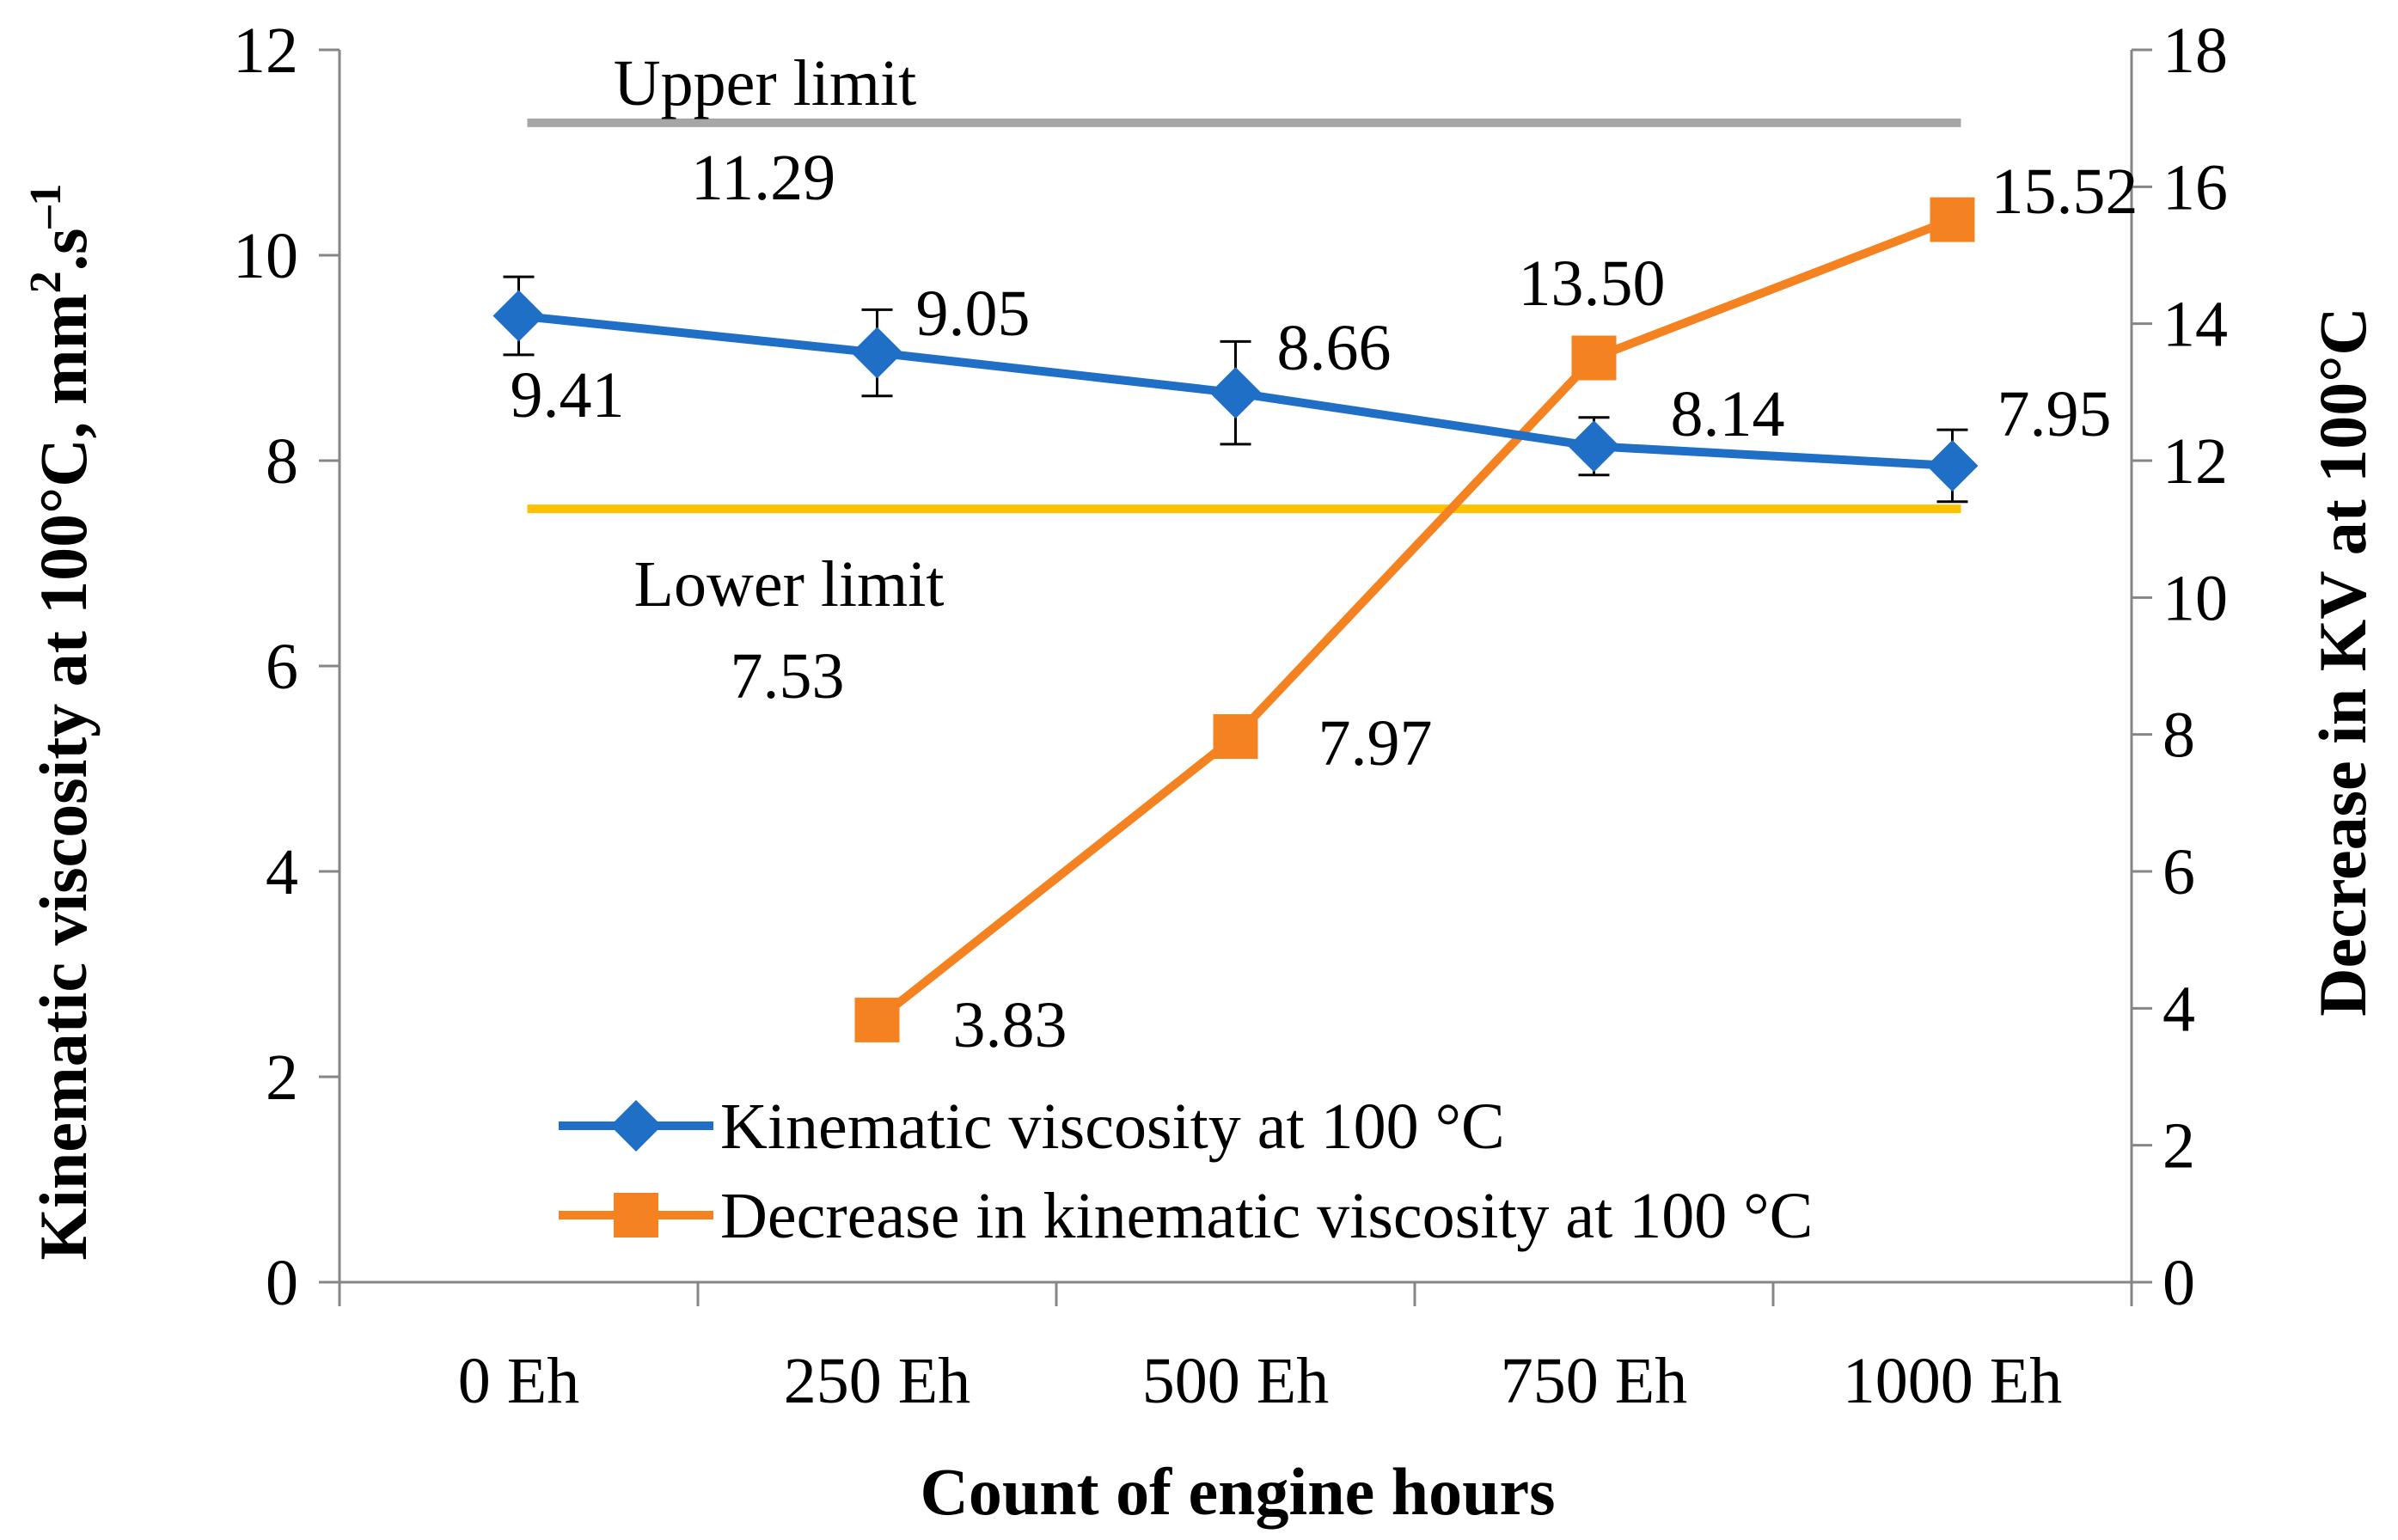 This screenshot has width=2398, height=1540. I want to click on x-tick-label: 1000 Eh, so click(1952, 1381).